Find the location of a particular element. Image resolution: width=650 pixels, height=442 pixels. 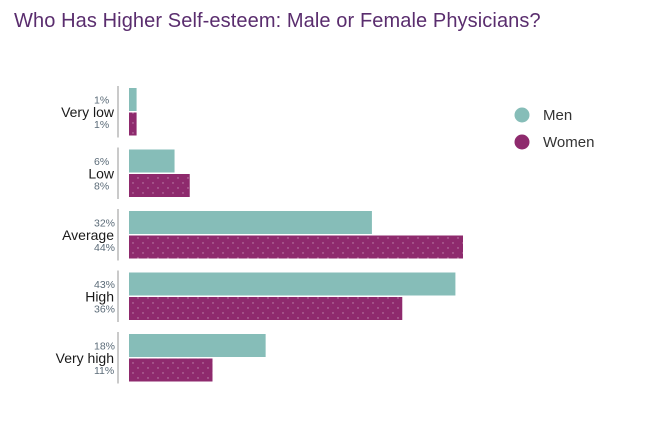

data-label-women-high: 36% is located at coordinates (104, 310).